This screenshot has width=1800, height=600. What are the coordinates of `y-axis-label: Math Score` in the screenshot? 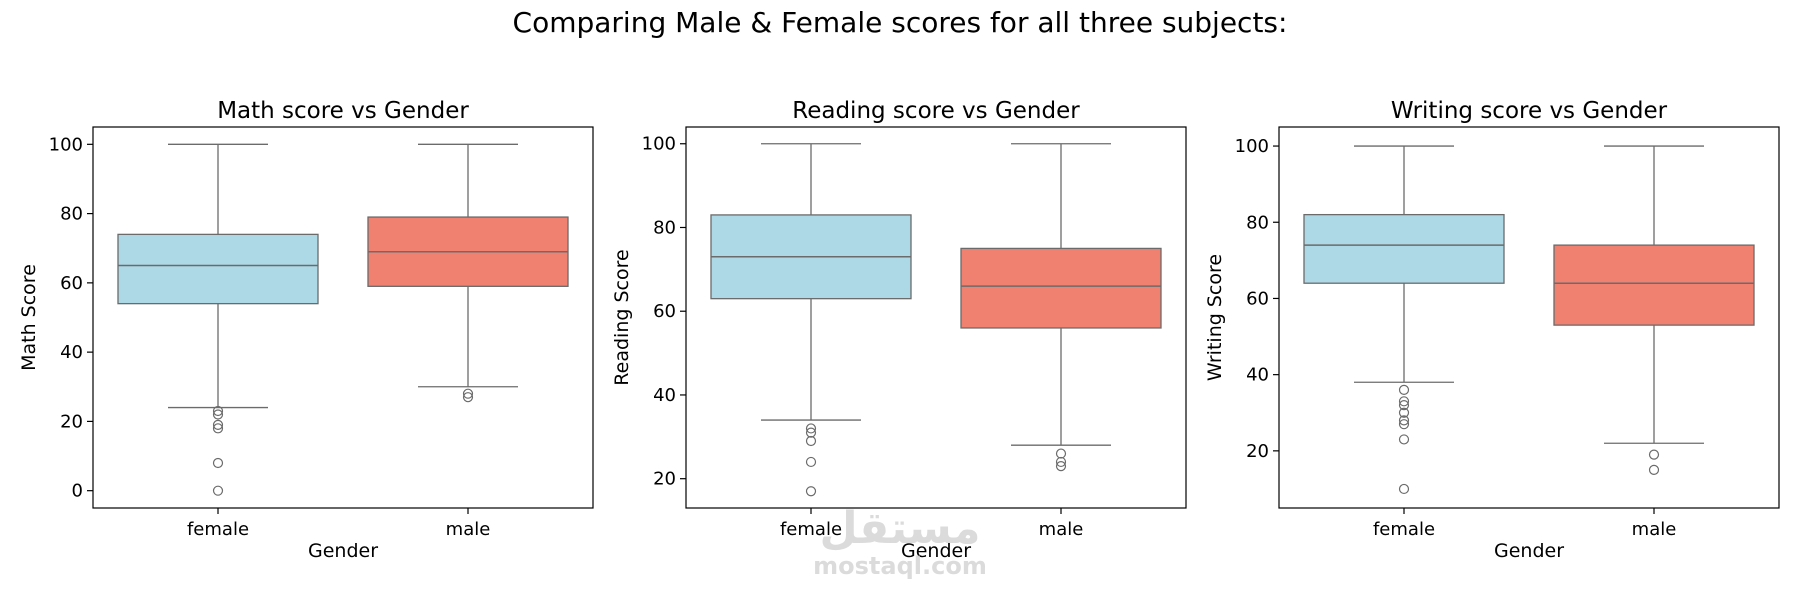 It's located at (29, 317).